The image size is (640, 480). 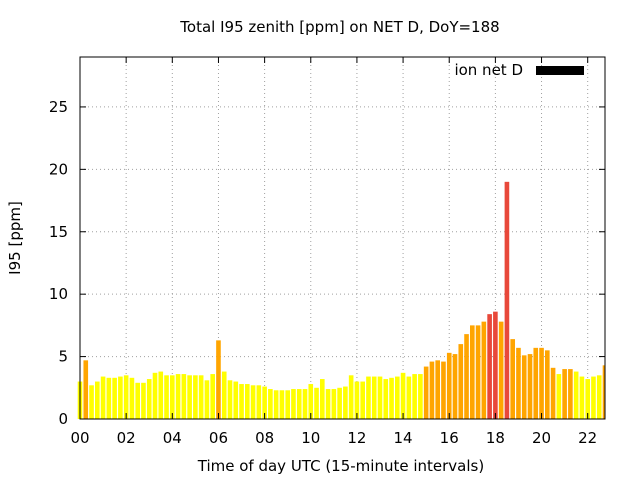 What do you see at coordinates (587, 438) in the screenshot?
I see `x-tick-label: 22` at bounding box center [587, 438].